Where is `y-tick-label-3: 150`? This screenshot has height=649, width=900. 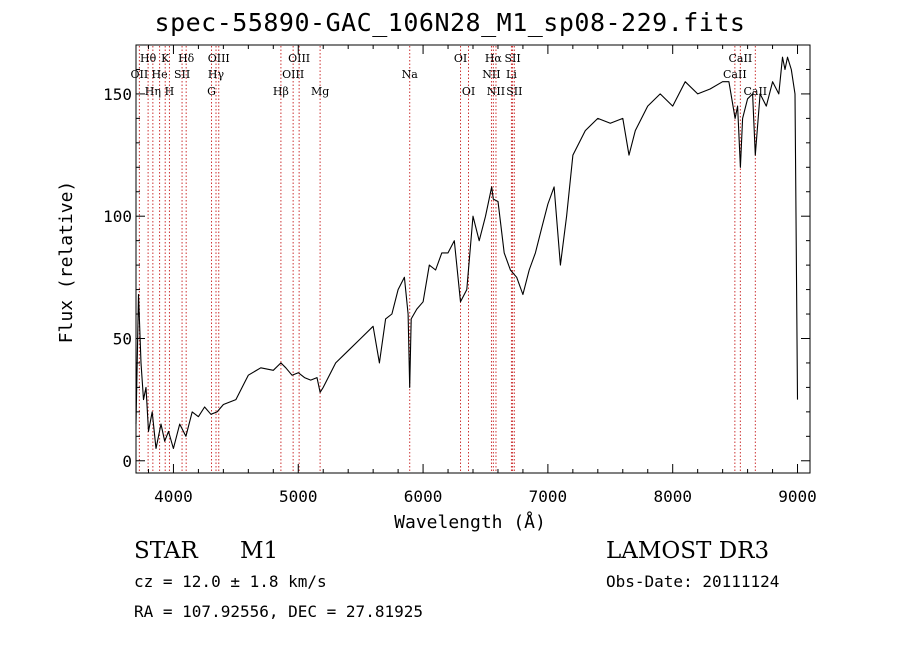
y-tick-label-3: 150 is located at coordinates (117, 94).